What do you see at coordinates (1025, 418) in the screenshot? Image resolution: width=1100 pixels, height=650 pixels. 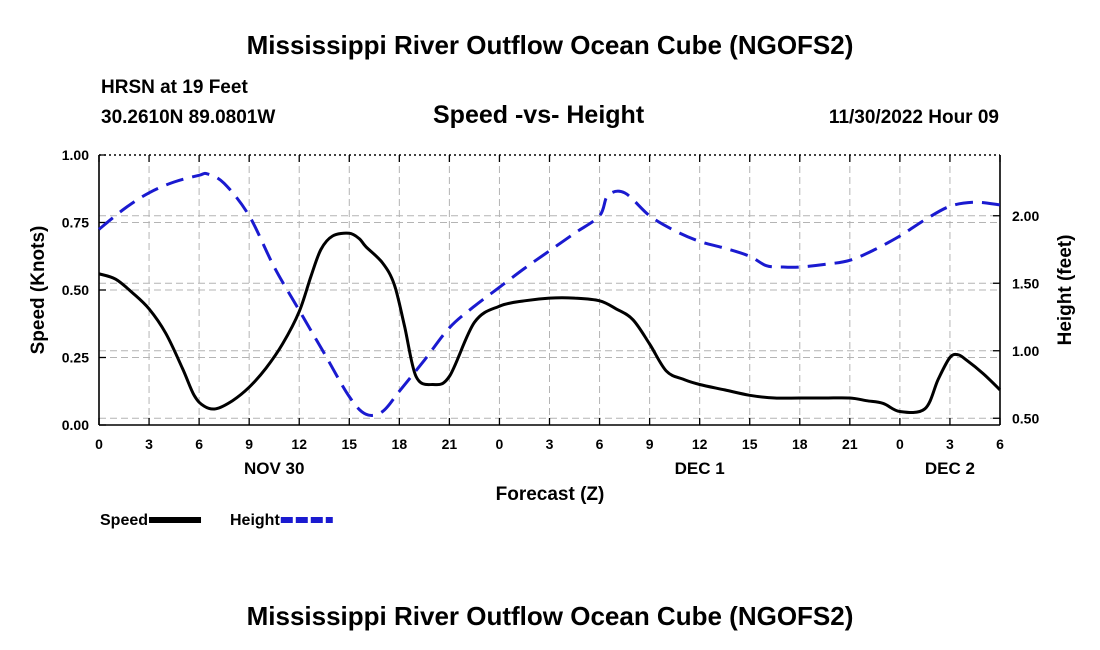 I see `y2-tick-label: 0.50` at bounding box center [1025, 418].